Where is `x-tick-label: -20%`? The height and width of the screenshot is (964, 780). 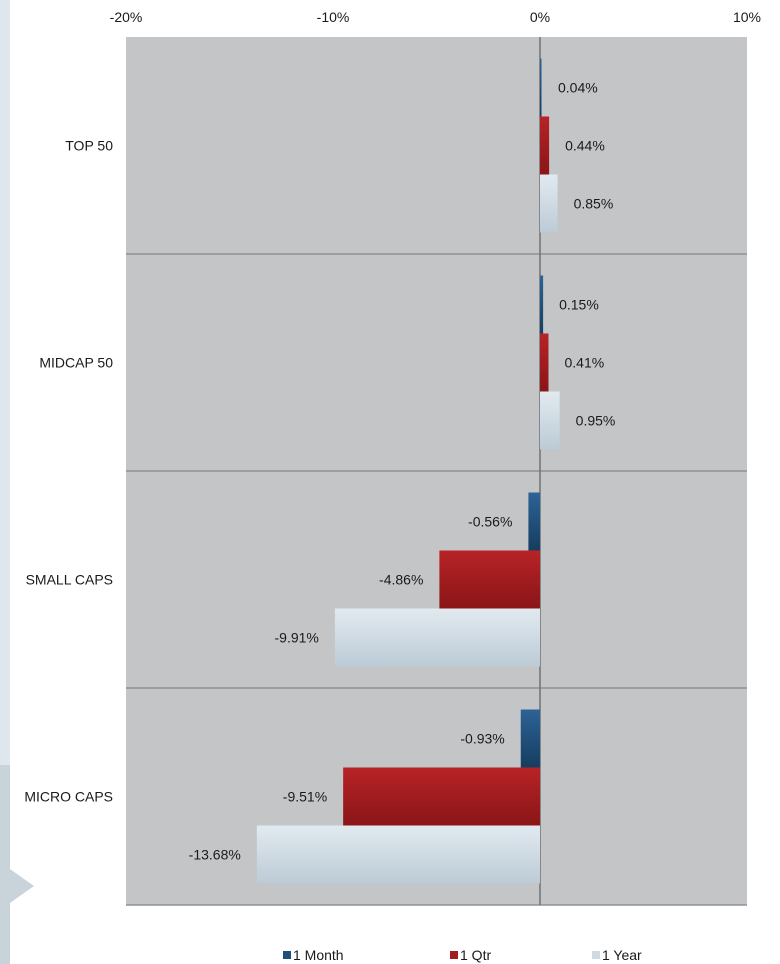
x-tick-label: -20% is located at coordinates (126, 17).